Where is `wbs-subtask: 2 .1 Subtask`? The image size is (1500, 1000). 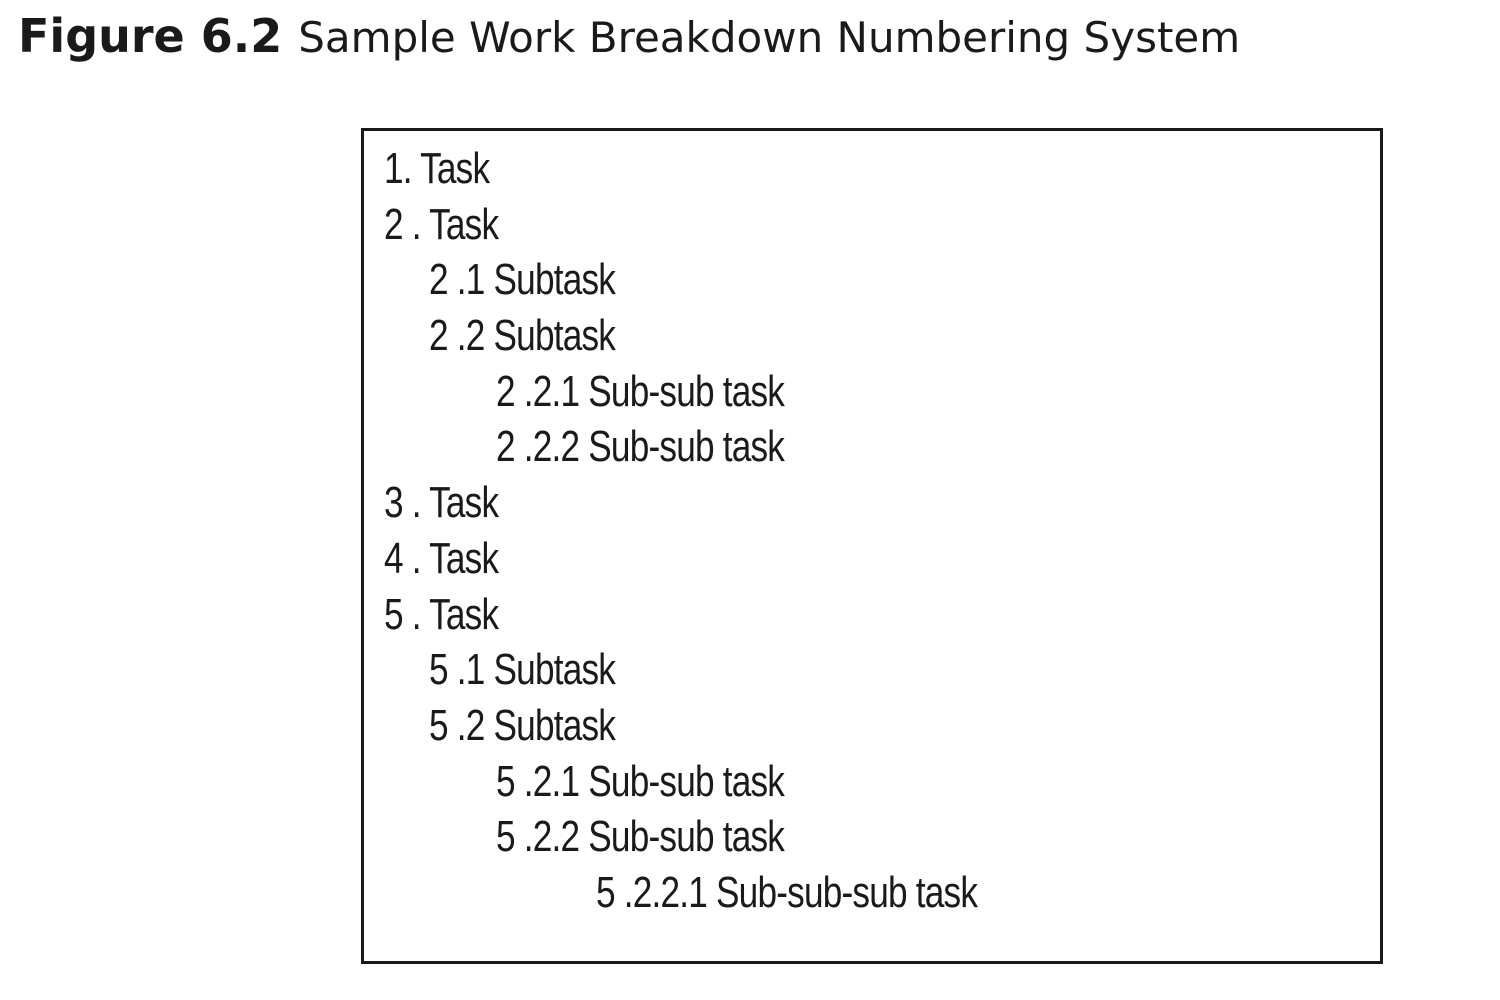
wbs-subtask: 2 .1 Subtask is located at coordinates (522, 280).